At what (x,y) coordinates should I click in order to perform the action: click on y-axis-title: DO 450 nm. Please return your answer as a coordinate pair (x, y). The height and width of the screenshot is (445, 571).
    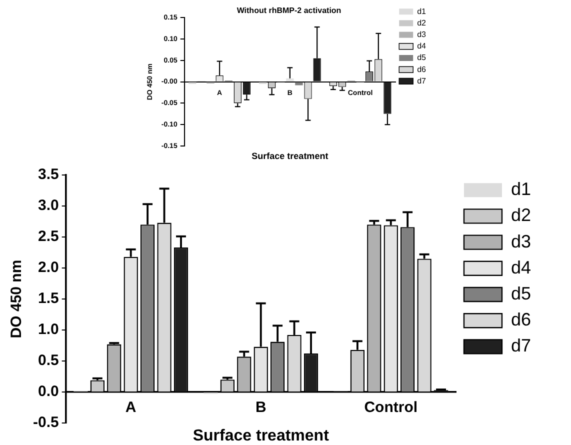
    Looking at the image, I should click on (17, 299).